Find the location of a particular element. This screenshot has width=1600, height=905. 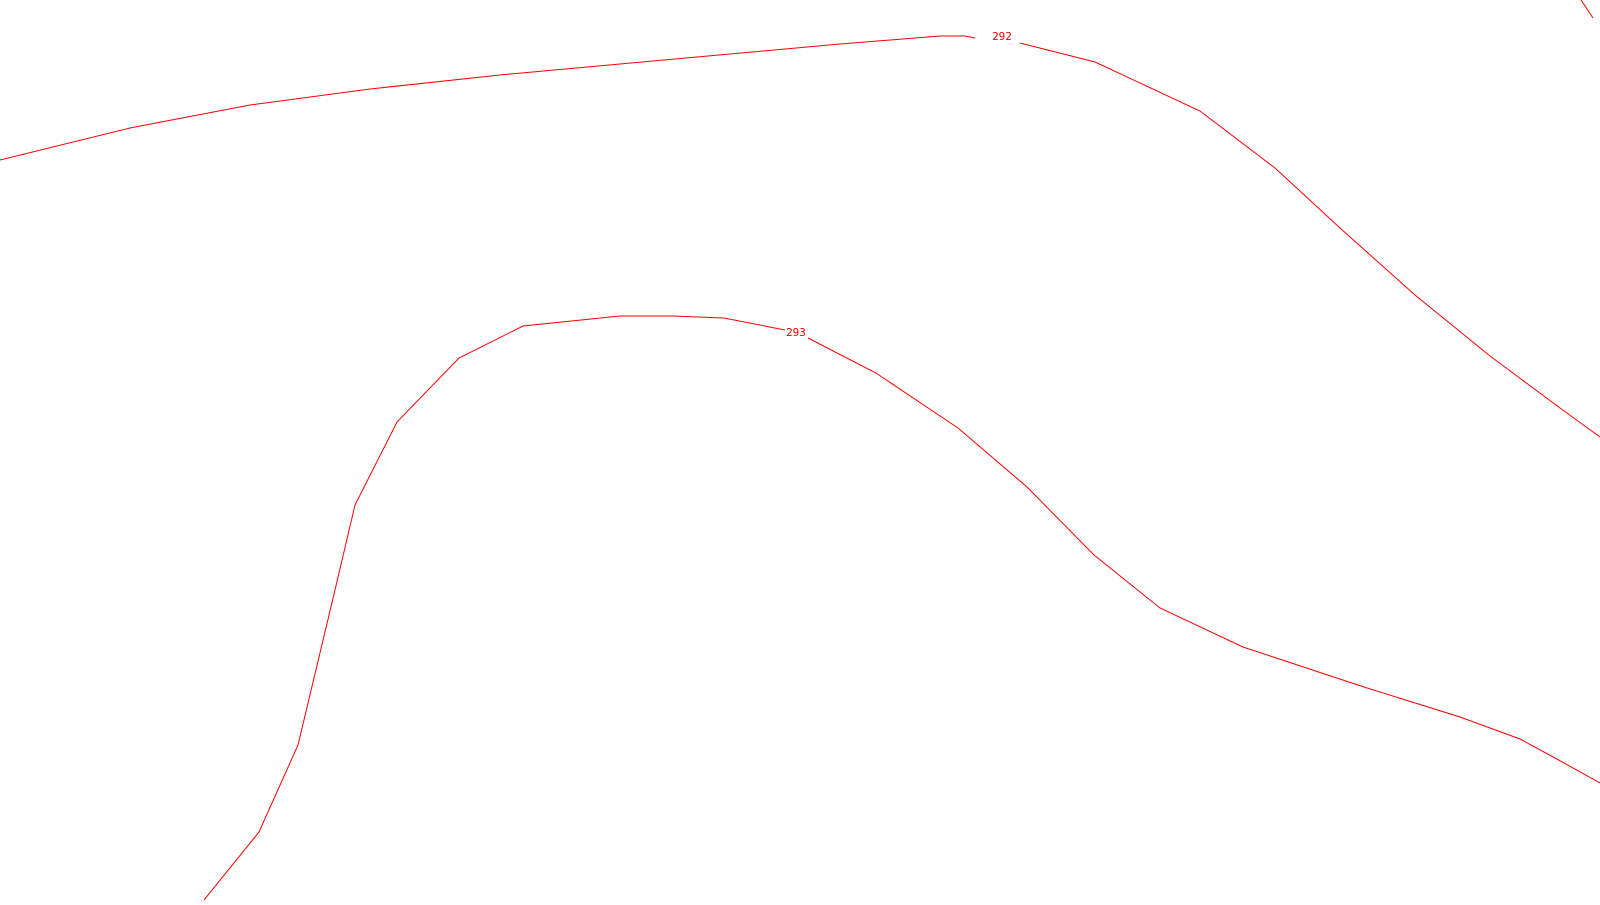

contour-label-293: 293 is located at coordinates (796, 332).